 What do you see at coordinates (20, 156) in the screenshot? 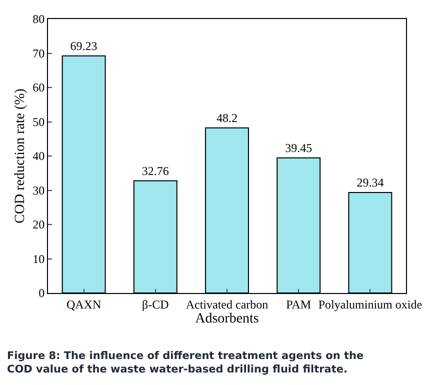
I see `y-axis-title: COD reduction rate (%)` at bounding box center [20, 156].